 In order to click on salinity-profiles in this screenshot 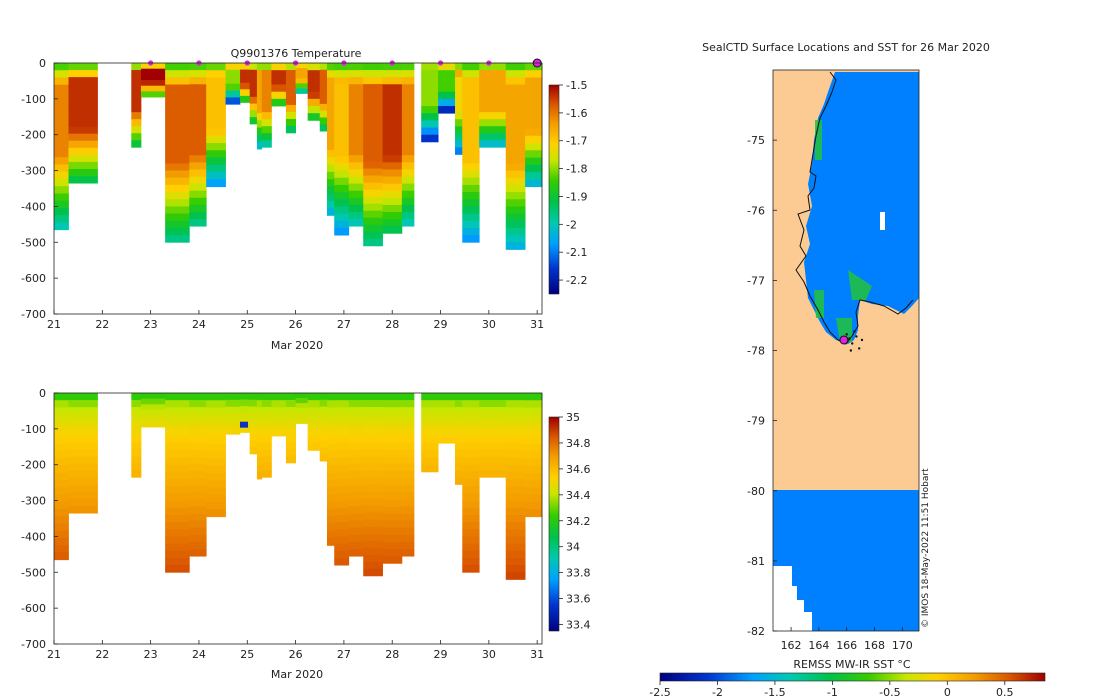, I will do `click(298, 486)`.